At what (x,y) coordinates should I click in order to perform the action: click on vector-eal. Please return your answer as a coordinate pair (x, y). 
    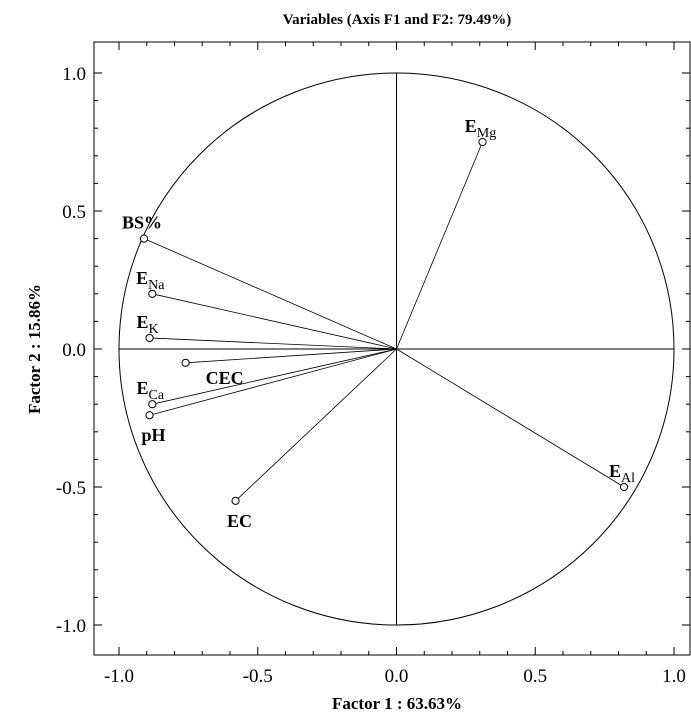
    Looking at the image, I should click on (510, 418).